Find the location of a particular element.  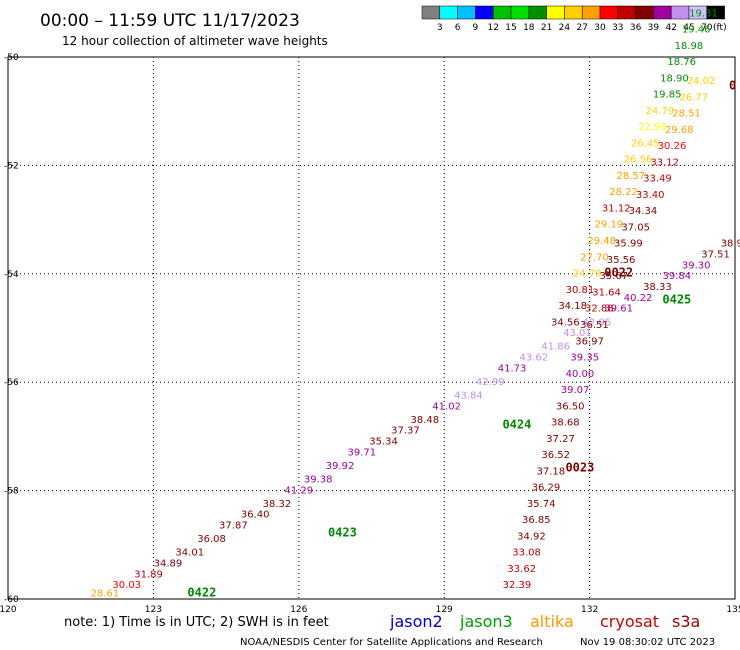

data-value-s3a: 32.88 is located at coordinates (599, 309).